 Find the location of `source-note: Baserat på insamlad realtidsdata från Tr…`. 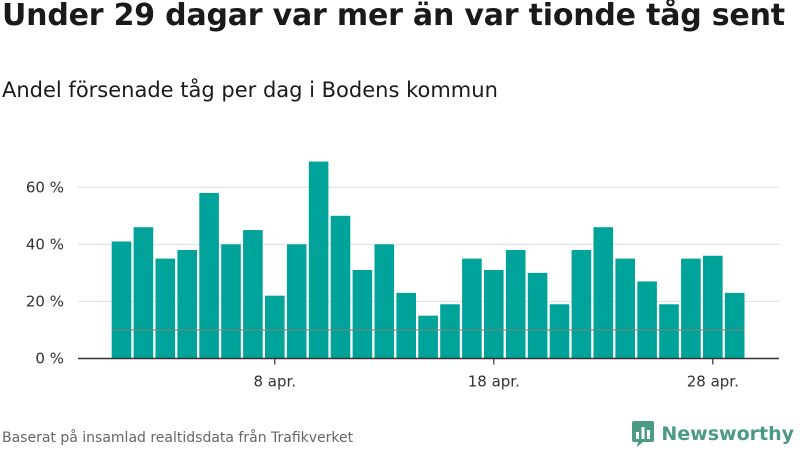

source-note: Baserat på insamlad realtidsdata från Tr… is located at coordinates (178, 438).